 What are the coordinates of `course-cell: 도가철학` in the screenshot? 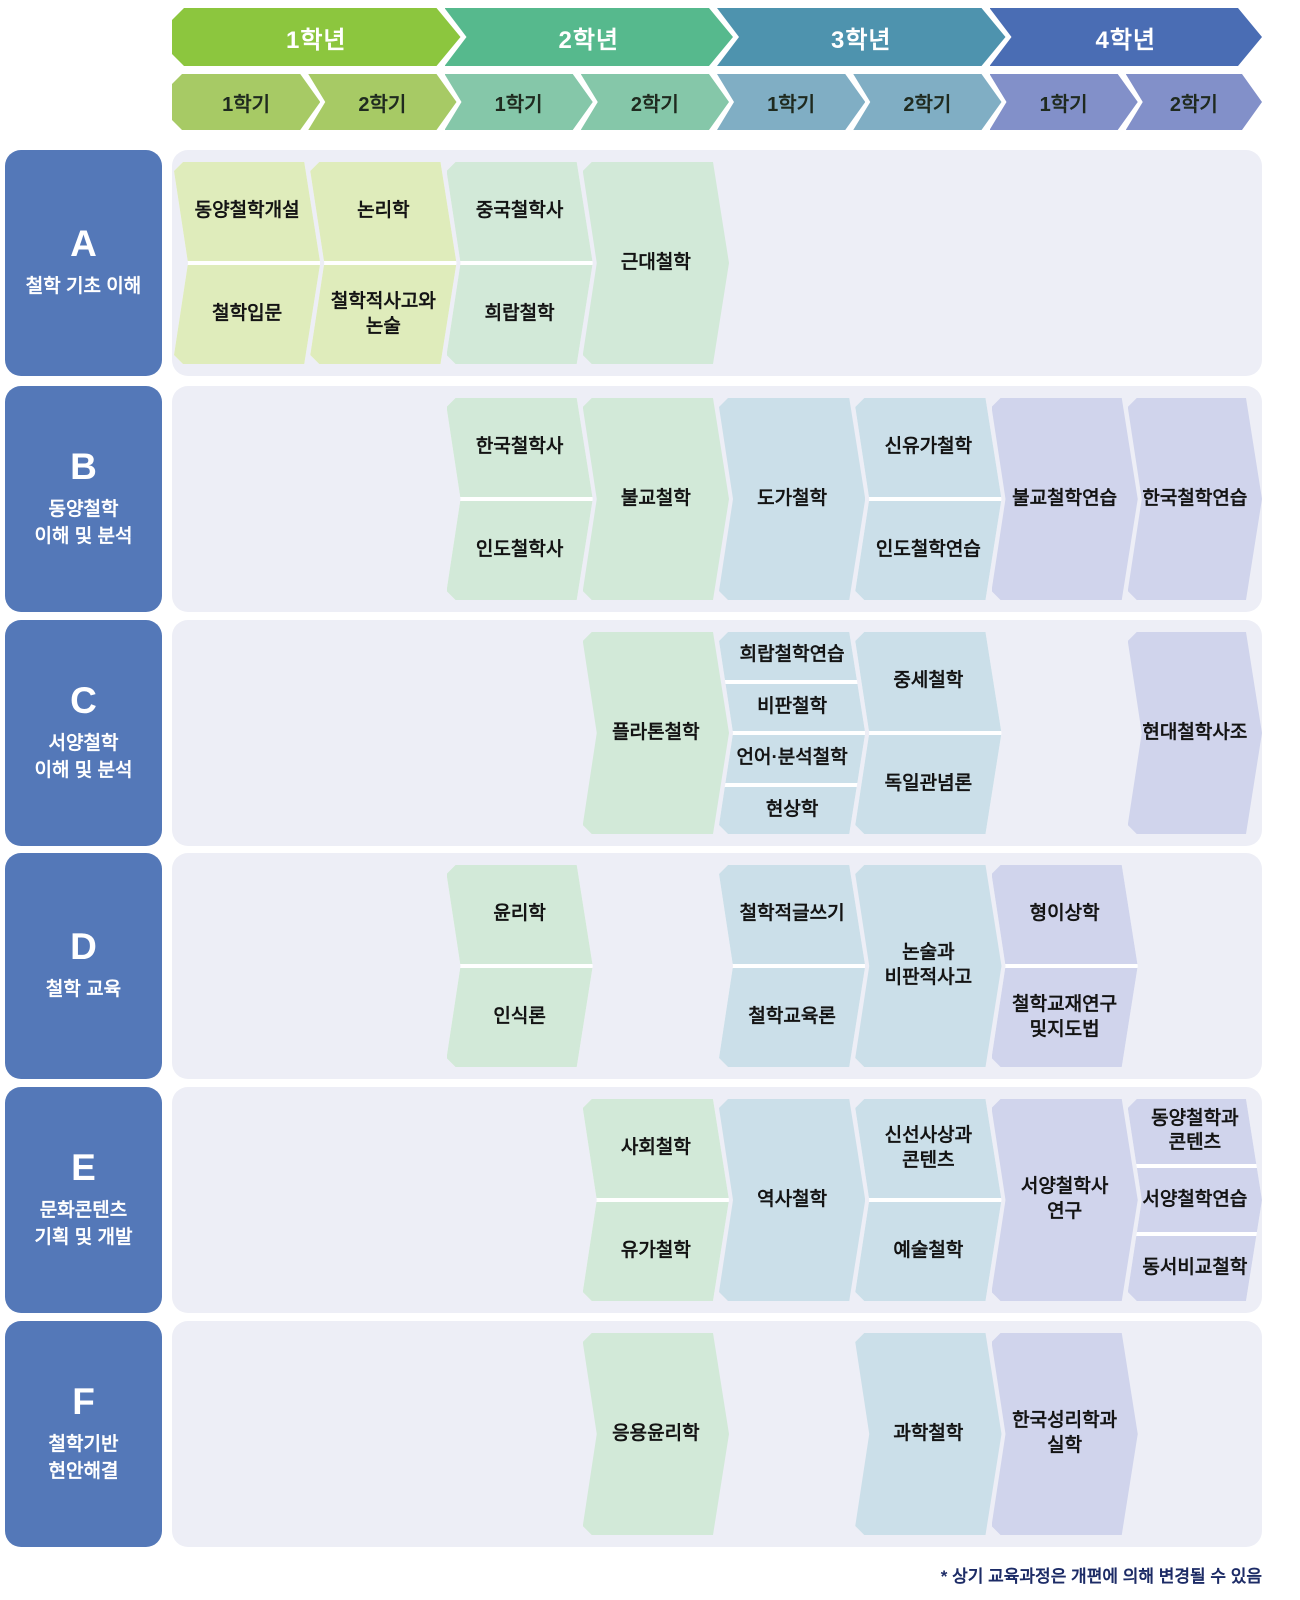 It's located at (792, 499).